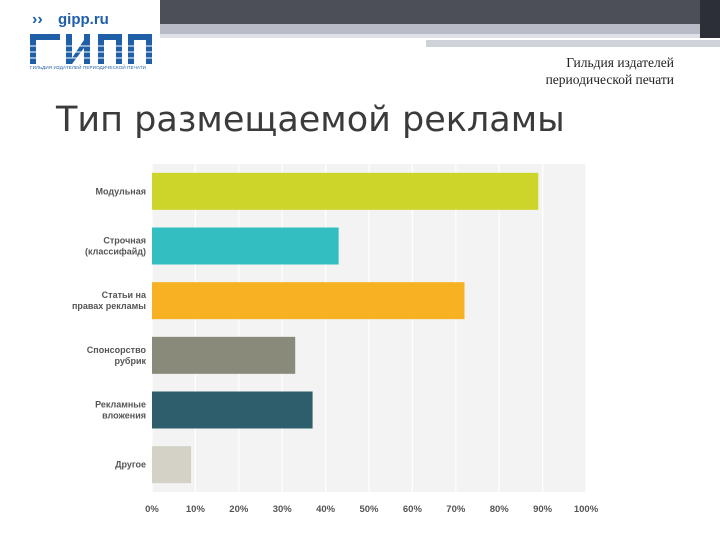 The height and width of the screenshot is (540, 720). Describe the element at coordinates (37, 19) in the screenshot. I see `chevron-right-icon: ››` at that location.